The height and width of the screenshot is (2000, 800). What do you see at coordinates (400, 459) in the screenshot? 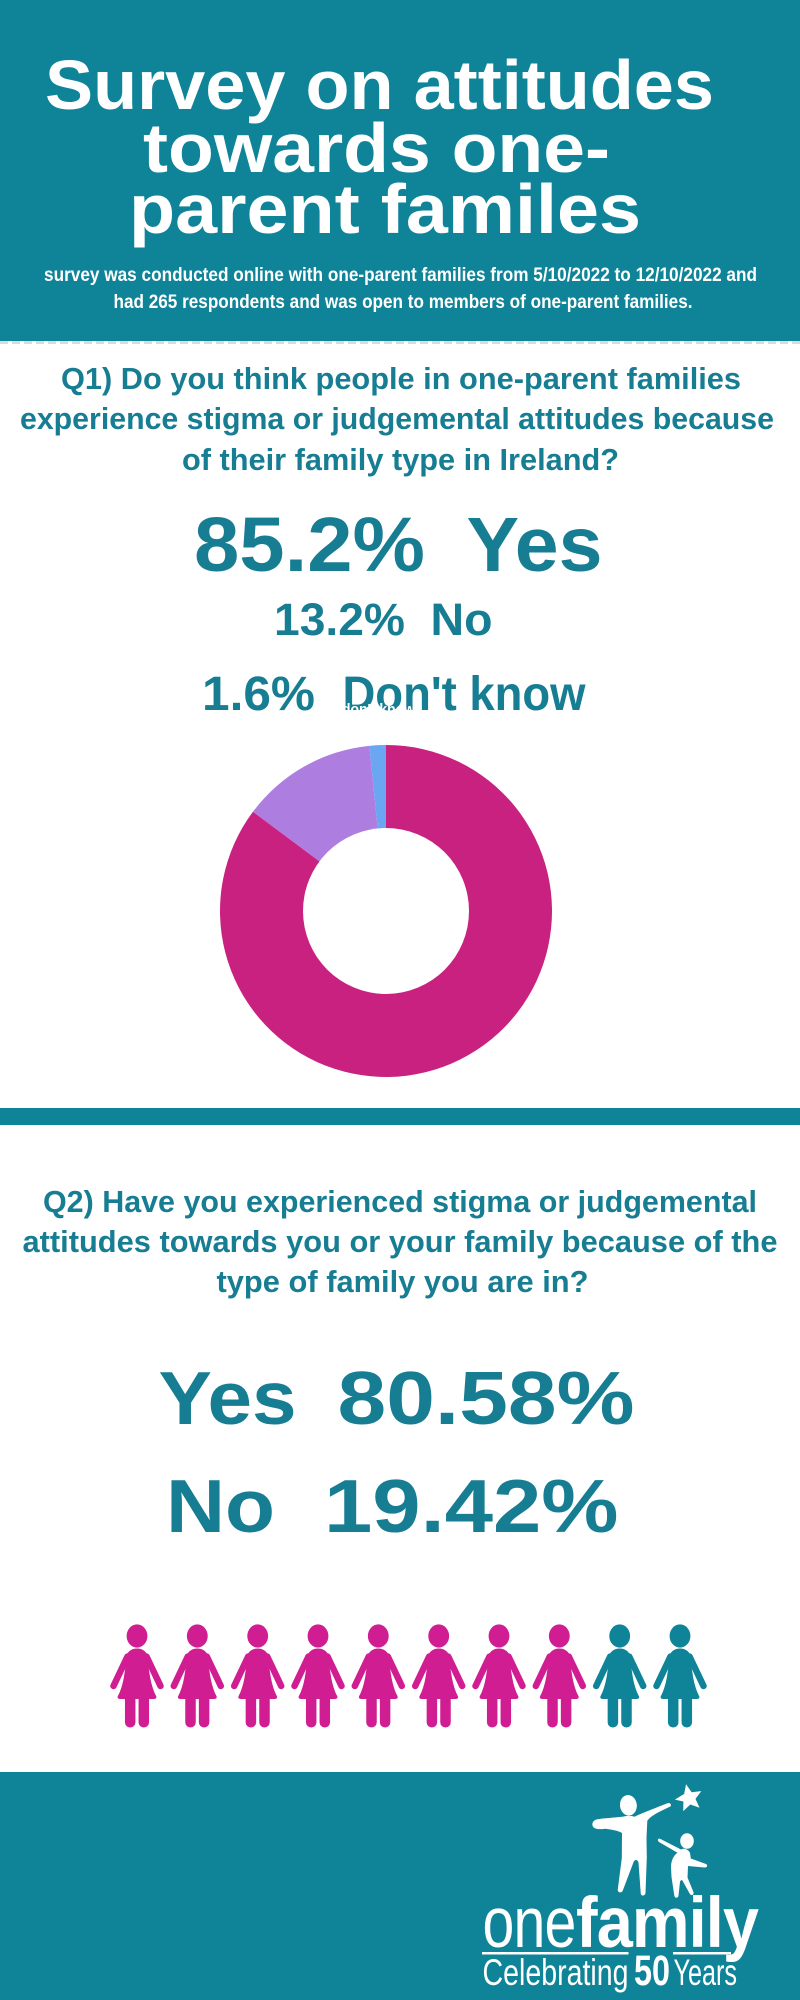
I see `svg-text:of their family type in Irelan: of their family type in Ireland?` at bounding box center [400, 459].